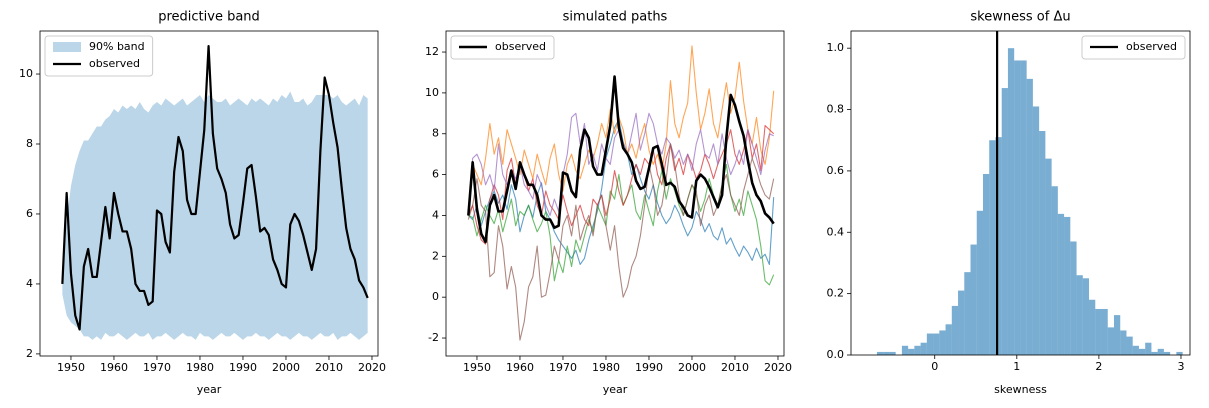 The height and width of the screenshot is (408, 1209). Describe the element at coordinates (836, 293) in the screenshot. I see `y-tick-label: 0.2` at that location.